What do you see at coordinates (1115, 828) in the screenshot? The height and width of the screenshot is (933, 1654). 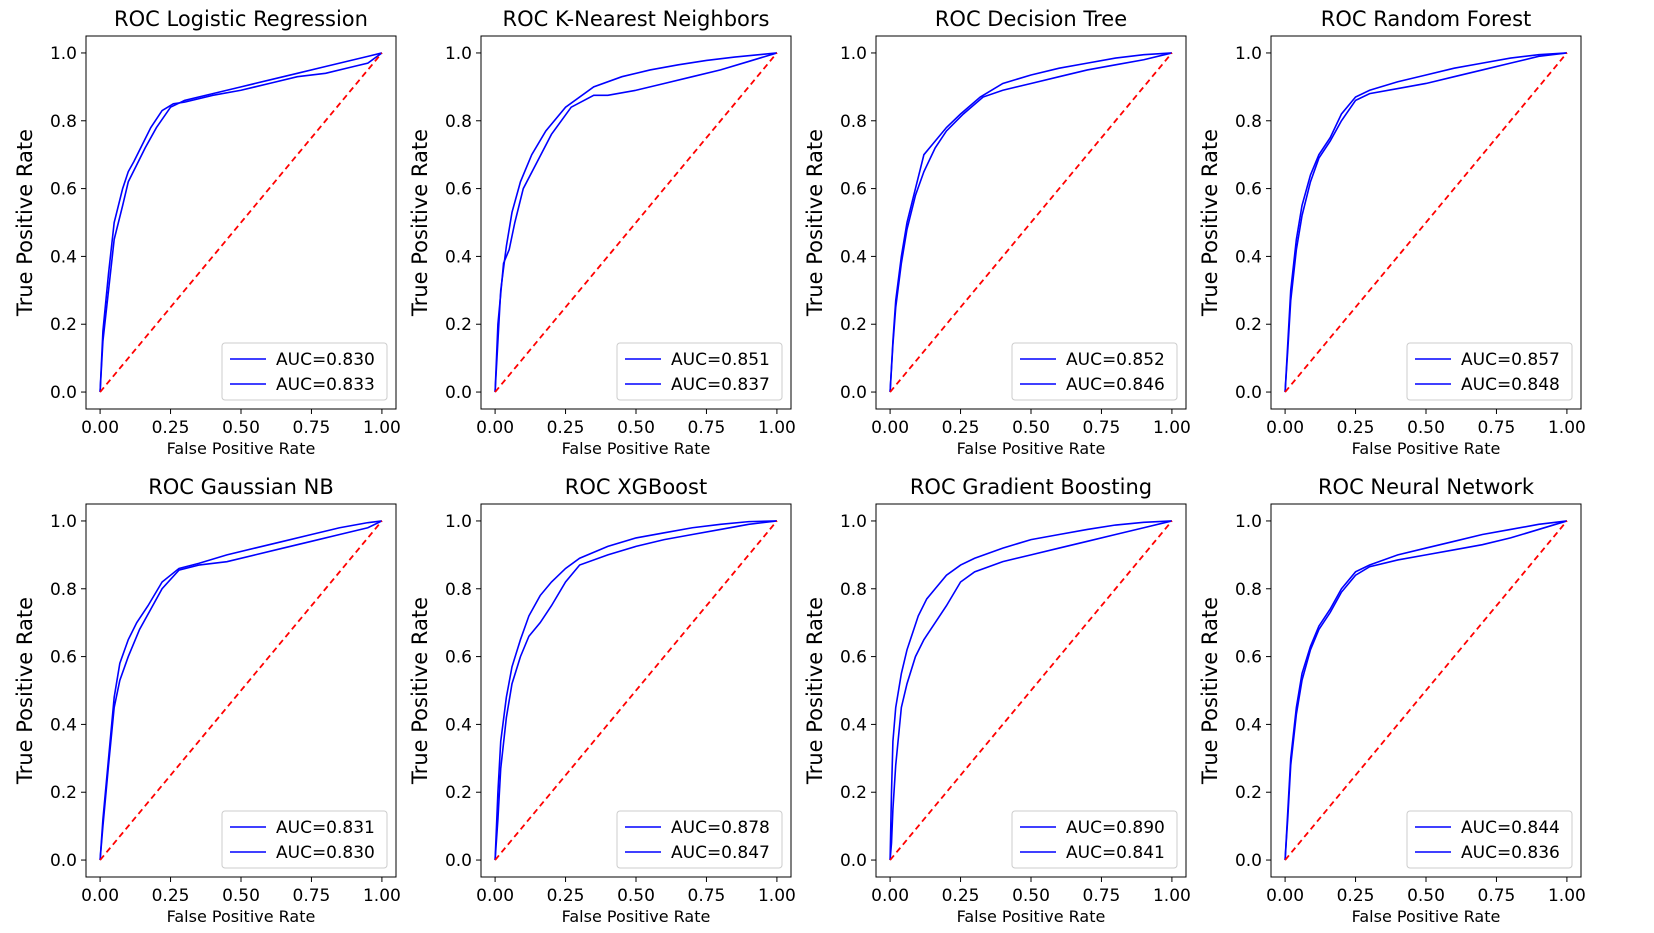 I see `legend-label: AUC=0.890` at bounding box center [1115, 828].